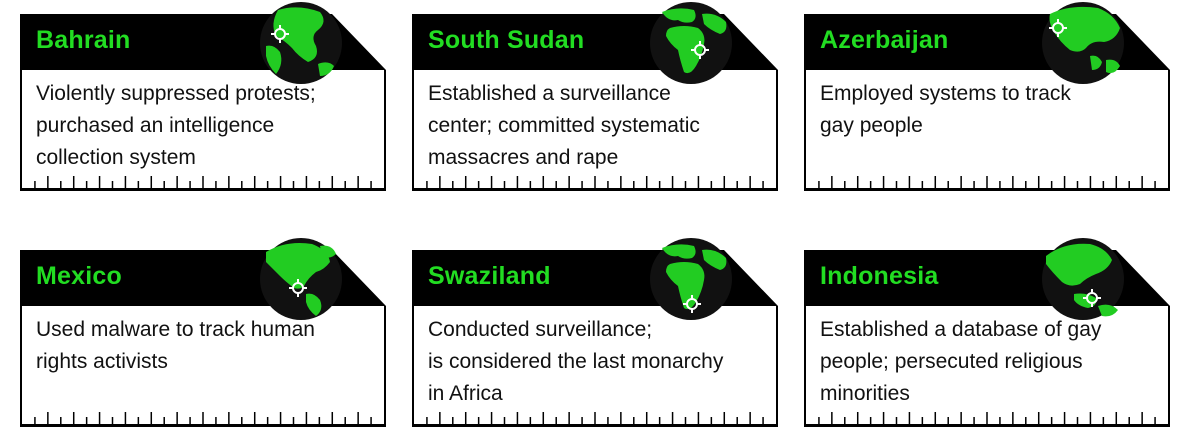 The height and width of the screenshot is (448, 1190). What do you see at coordinates (879, 276) in the screenshot?
I see `country-name: Indonesia` at bounding box center [879, 276].